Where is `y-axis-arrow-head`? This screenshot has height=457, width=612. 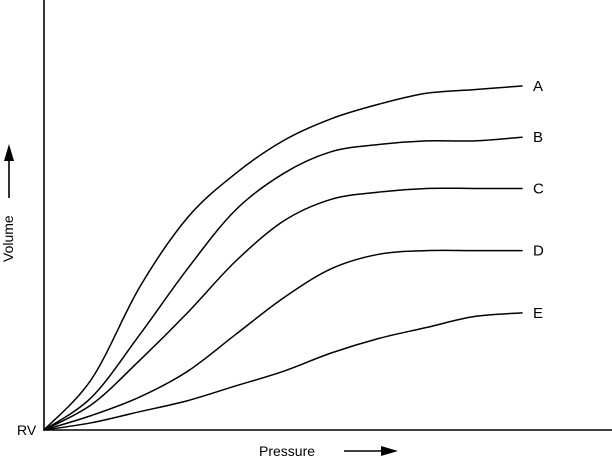
y-axis-arrow-head is located at coordinates (9, 152).